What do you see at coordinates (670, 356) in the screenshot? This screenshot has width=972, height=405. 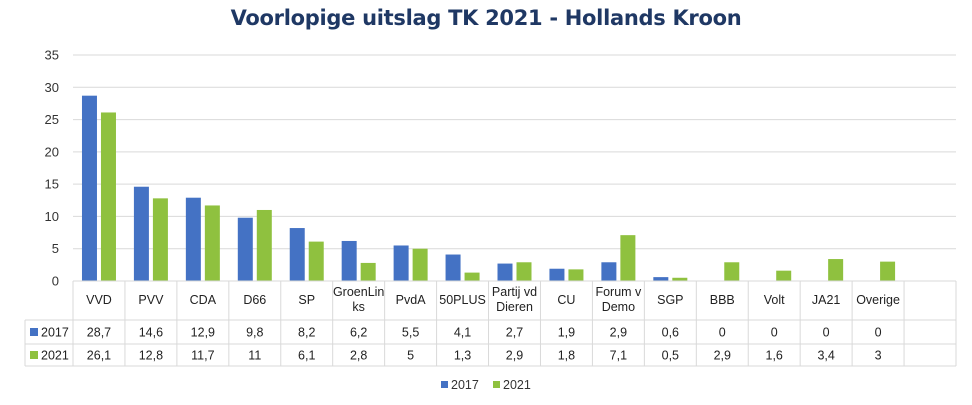 I see `data-cell: 0,5` at bounding box center [670, 356].